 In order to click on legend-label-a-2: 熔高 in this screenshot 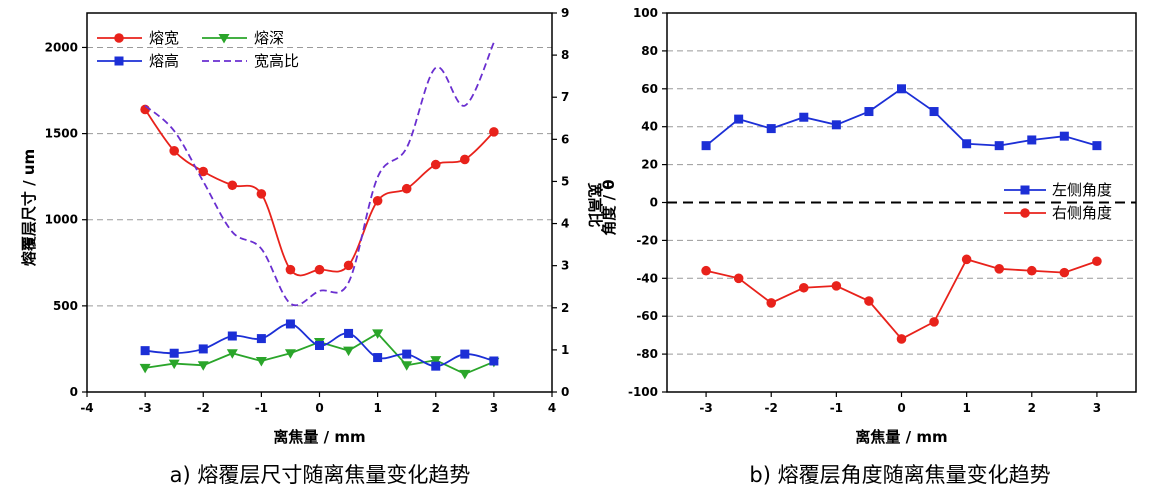, I will do `click(164, 61)`.